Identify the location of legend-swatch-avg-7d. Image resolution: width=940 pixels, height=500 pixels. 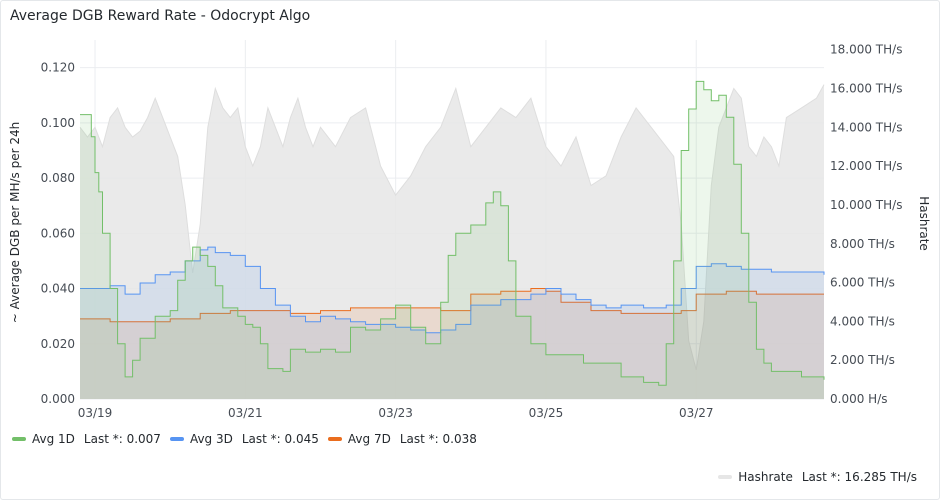
(334, 439).